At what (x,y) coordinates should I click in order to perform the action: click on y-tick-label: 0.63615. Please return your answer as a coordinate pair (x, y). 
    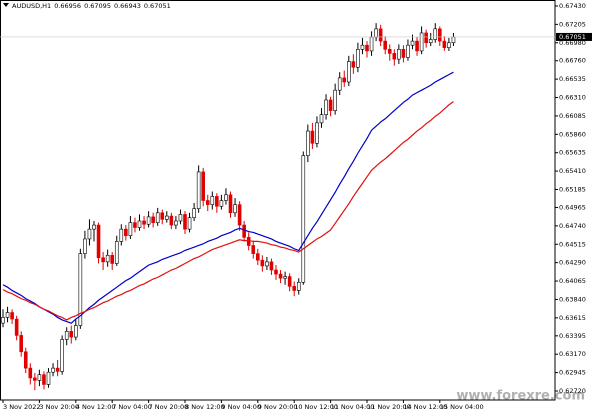
    Looking at the image, I should click on (572, 318).